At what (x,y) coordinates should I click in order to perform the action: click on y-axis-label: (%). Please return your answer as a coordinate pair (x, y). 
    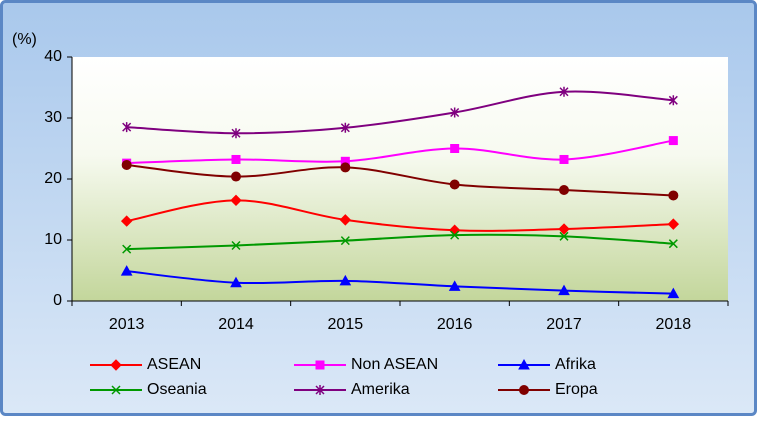
    Looking at the image, I should click on (24, 39).